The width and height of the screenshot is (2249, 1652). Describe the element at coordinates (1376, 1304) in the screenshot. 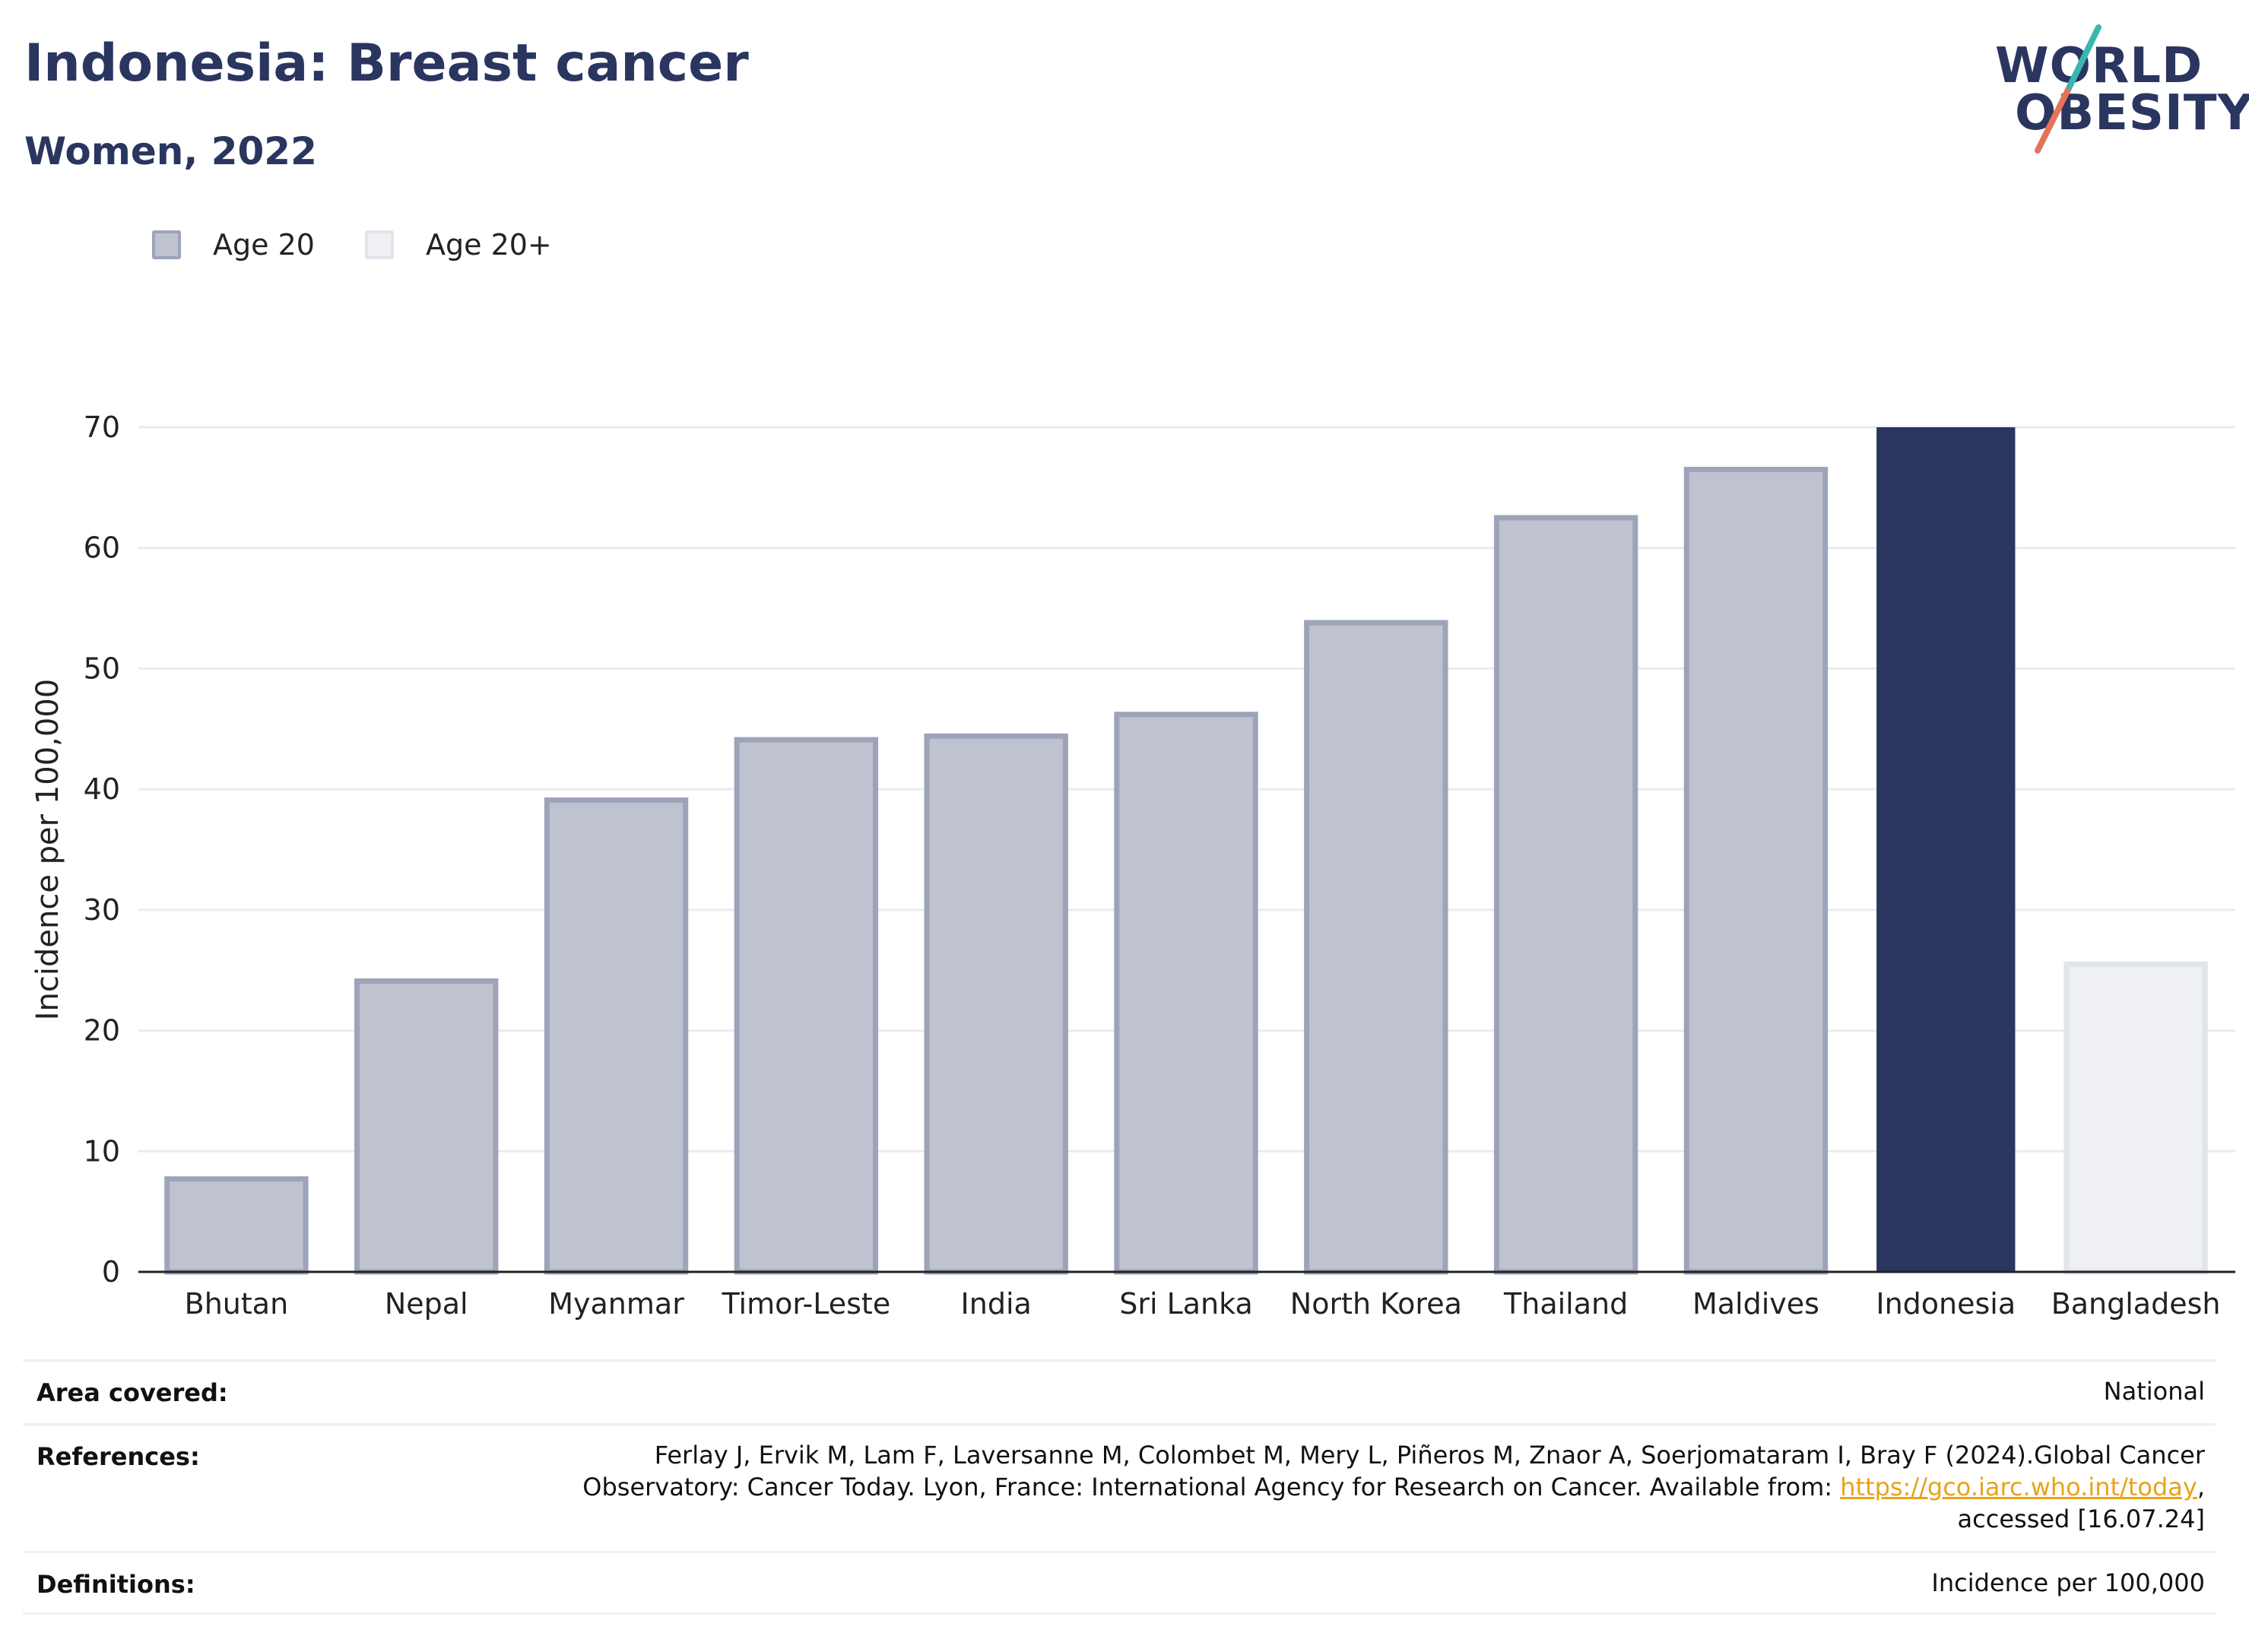

I see `x-tick-label: North Korea` at that location.